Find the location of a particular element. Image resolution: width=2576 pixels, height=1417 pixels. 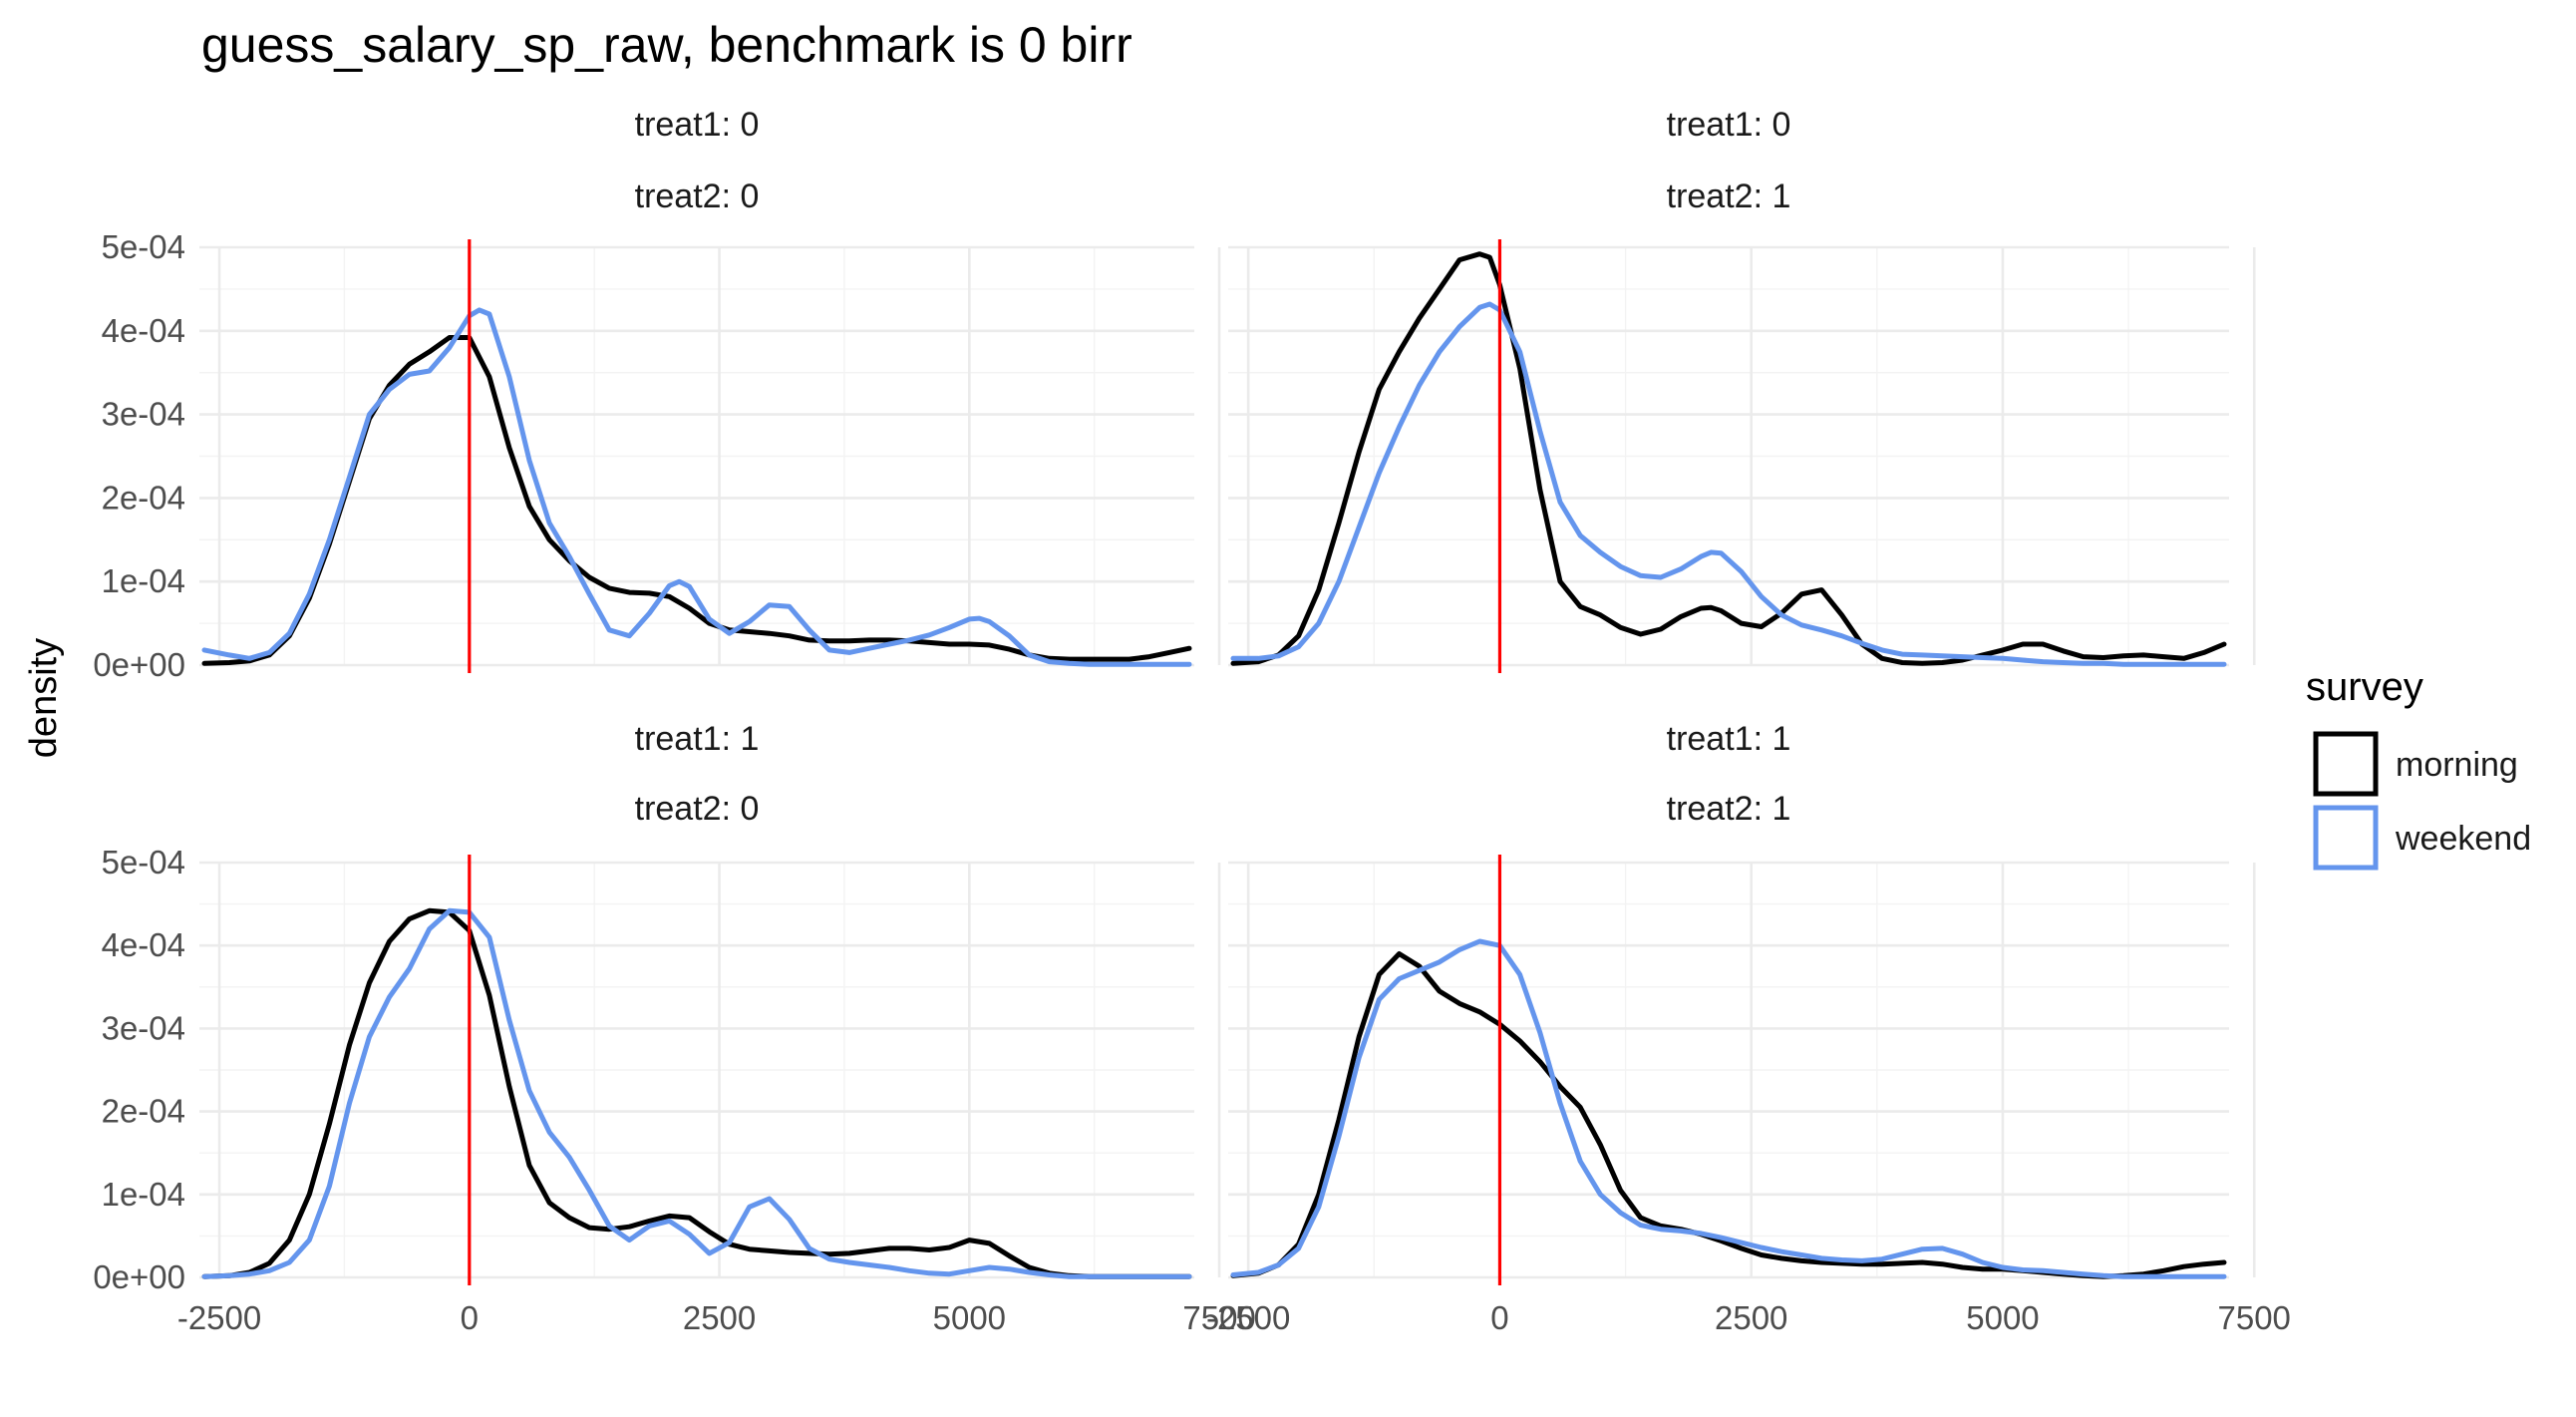

legend-label-morning: morning is located at coordinates (2457, 765).